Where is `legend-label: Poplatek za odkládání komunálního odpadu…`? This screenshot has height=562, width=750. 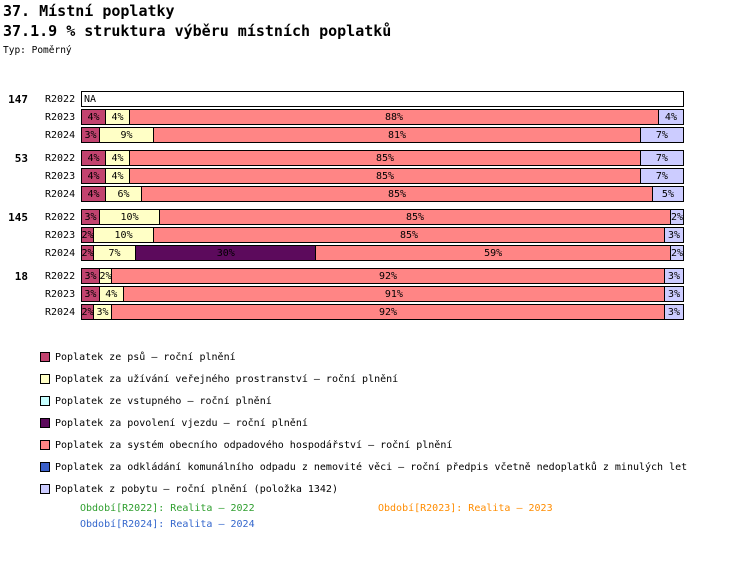
legend-label: Poplatek za odkládání komunálního odpadu… is located at coordinates (371, 467).